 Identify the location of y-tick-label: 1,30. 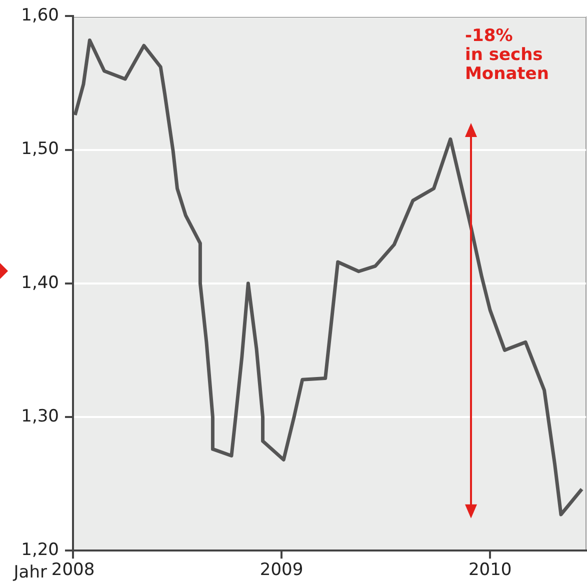
(40, 416).